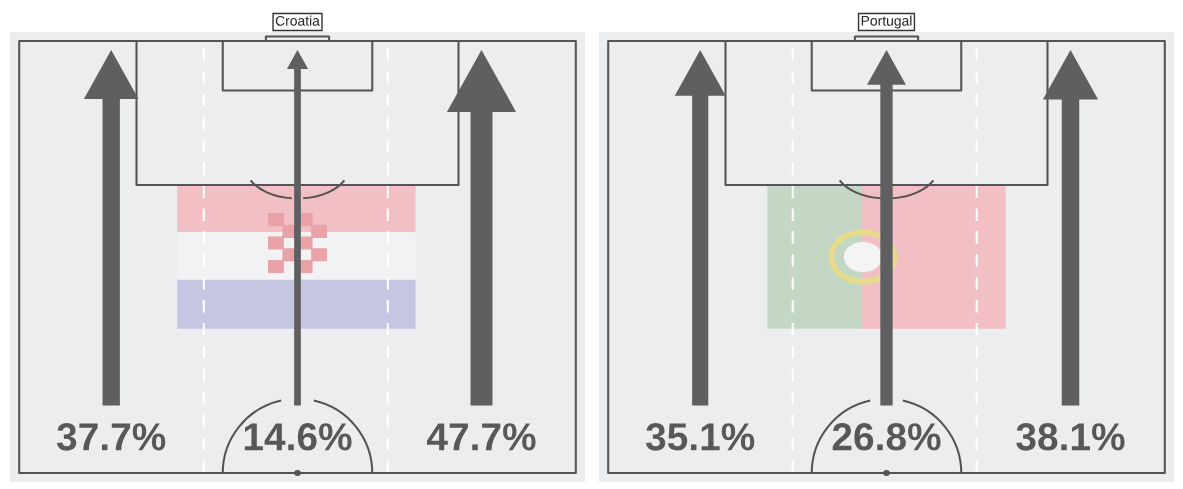  Describe the element at coordinates (1070, 437) in the screenshot. I see `data-label: 38.1%` at that location.